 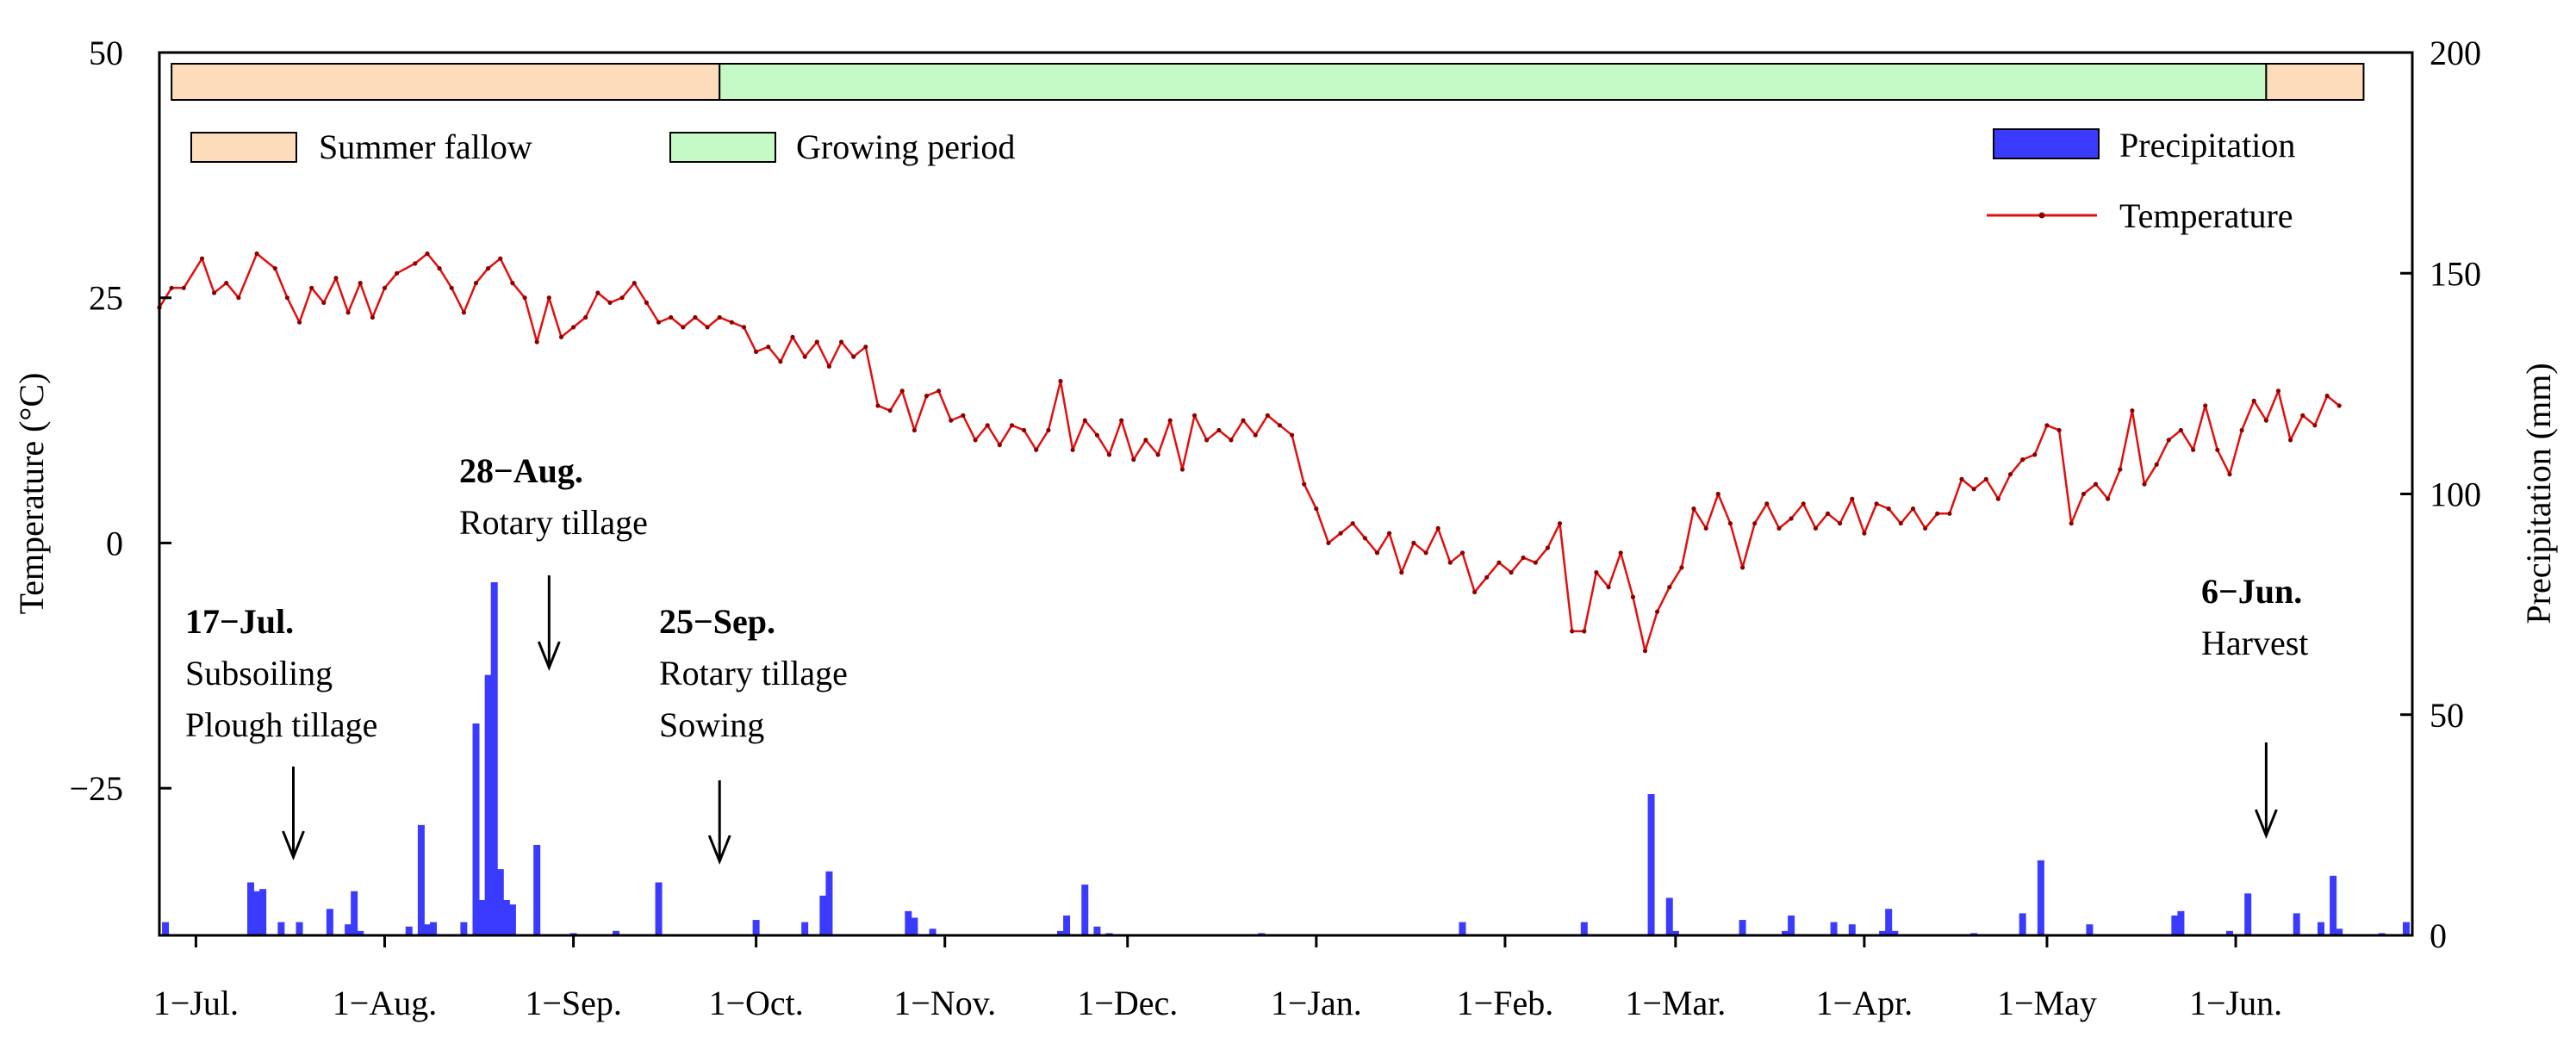 What do you see at coordinates (2539, 493) in the screenshot?
I see `right-axis-title: Precipitation (mm)` at bounding box center [2539, 493].